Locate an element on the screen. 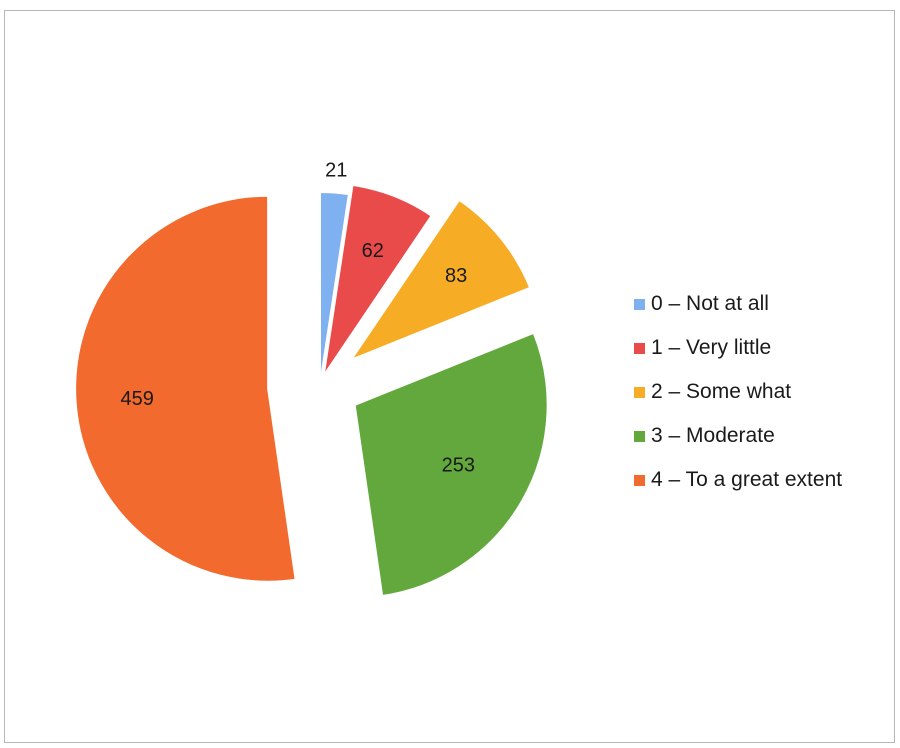 This screenshot has width=900, height=748. legend-label-0: 0 – Not at all is located at coordinates (710, 303).